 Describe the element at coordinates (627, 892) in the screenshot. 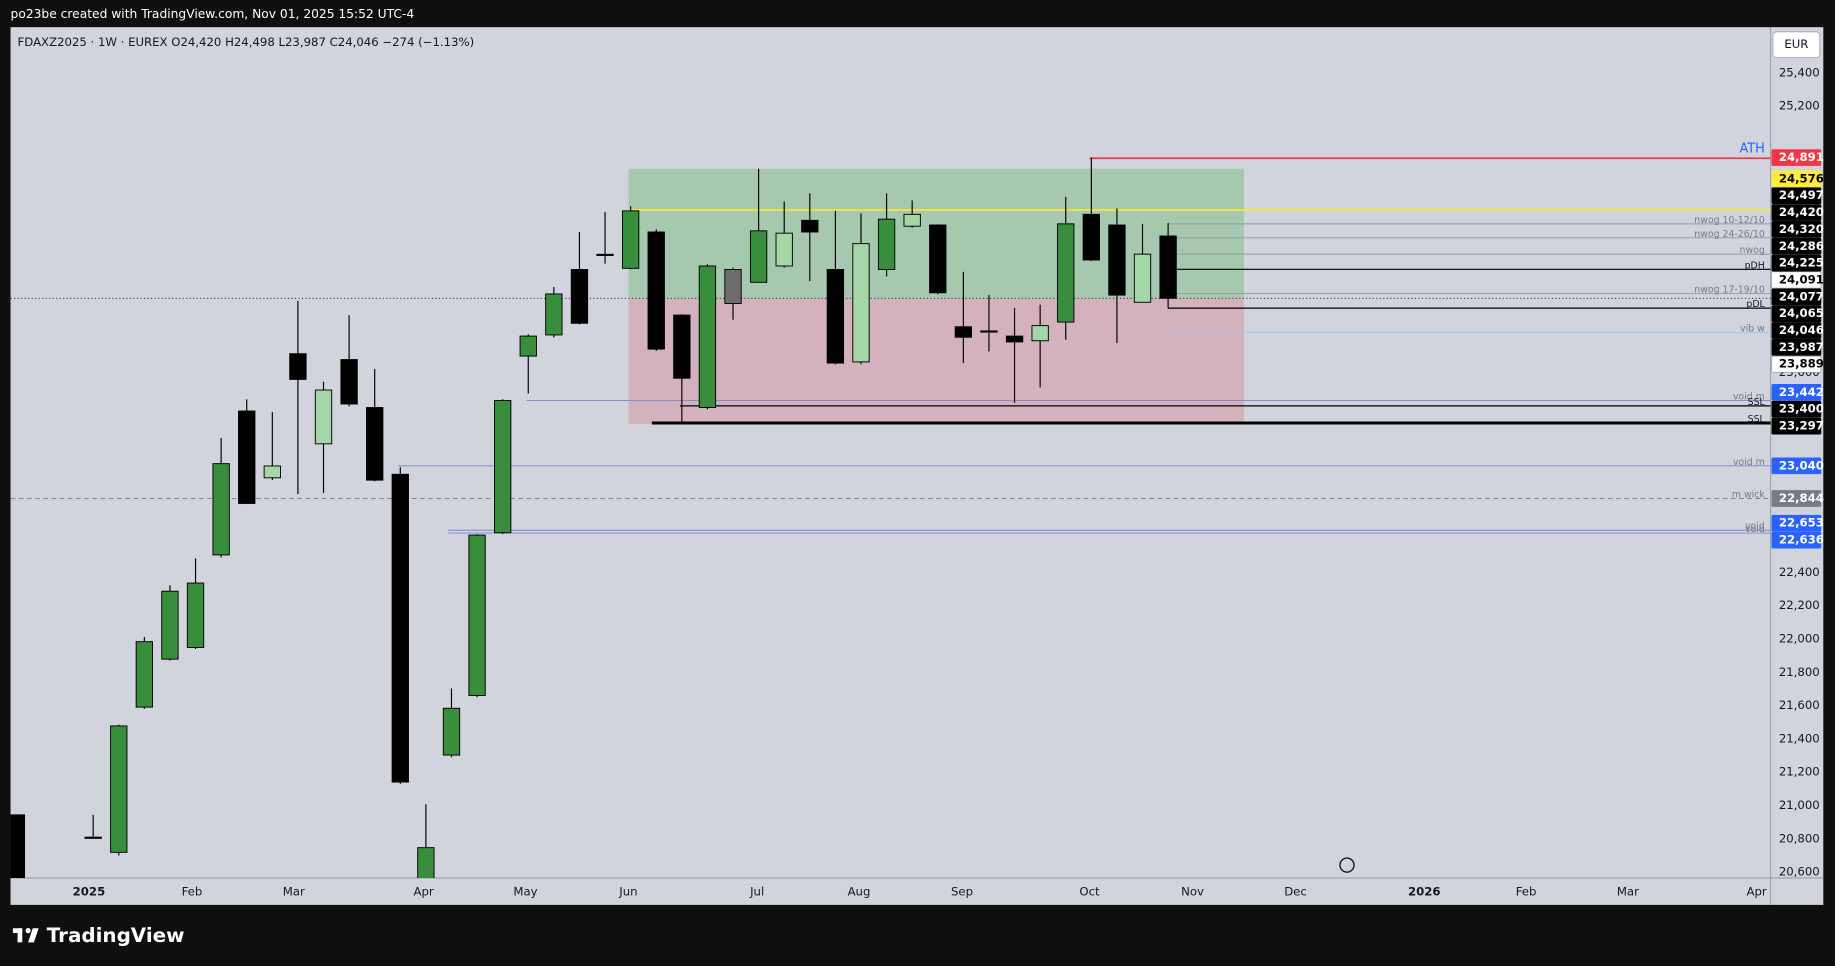

I see `x-tick-label: Jun` at that location.